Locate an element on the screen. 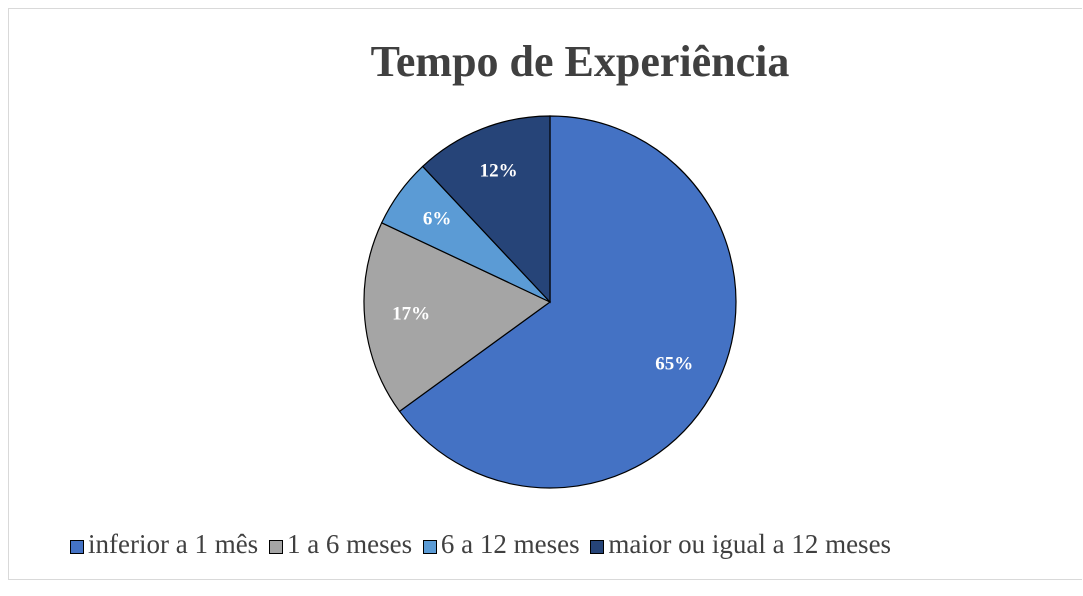 Image resolution: width=1083 pixels, height=596 pixels. legend-item: inferior a 1 mês is located at coordinates (164, 544).